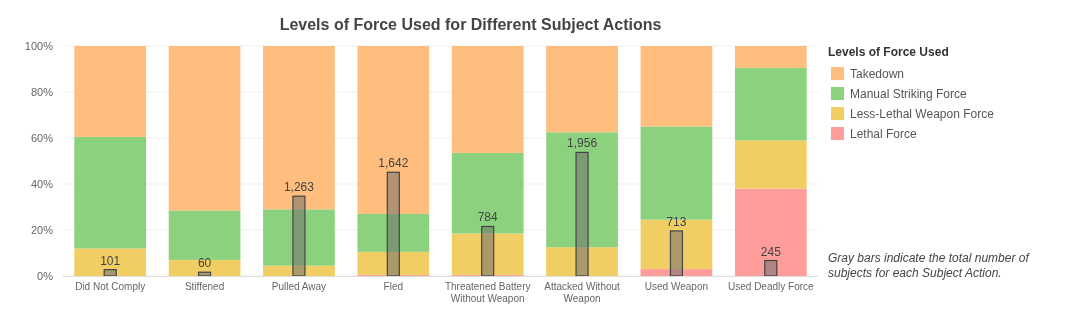 This screenshot has height=317, width=1066. Describe the element at coordinates (204, 263) in the screenshot. I see `data-label: 60` at that location.